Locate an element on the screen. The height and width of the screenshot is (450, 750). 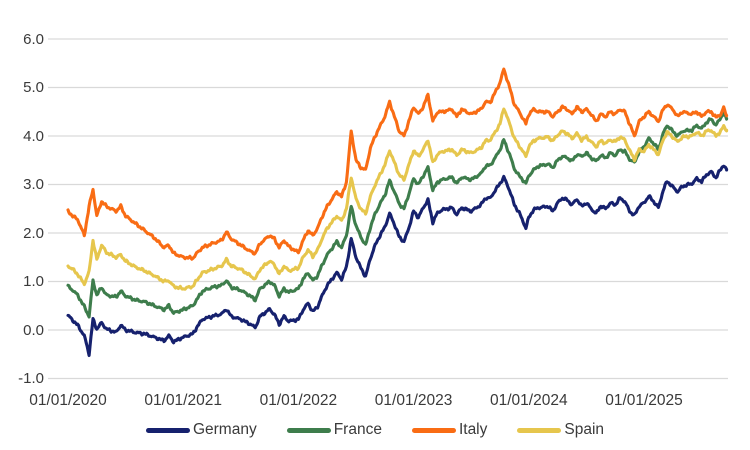
x-tick-label: 01/01/2025 is located at coordinates (644, 400).